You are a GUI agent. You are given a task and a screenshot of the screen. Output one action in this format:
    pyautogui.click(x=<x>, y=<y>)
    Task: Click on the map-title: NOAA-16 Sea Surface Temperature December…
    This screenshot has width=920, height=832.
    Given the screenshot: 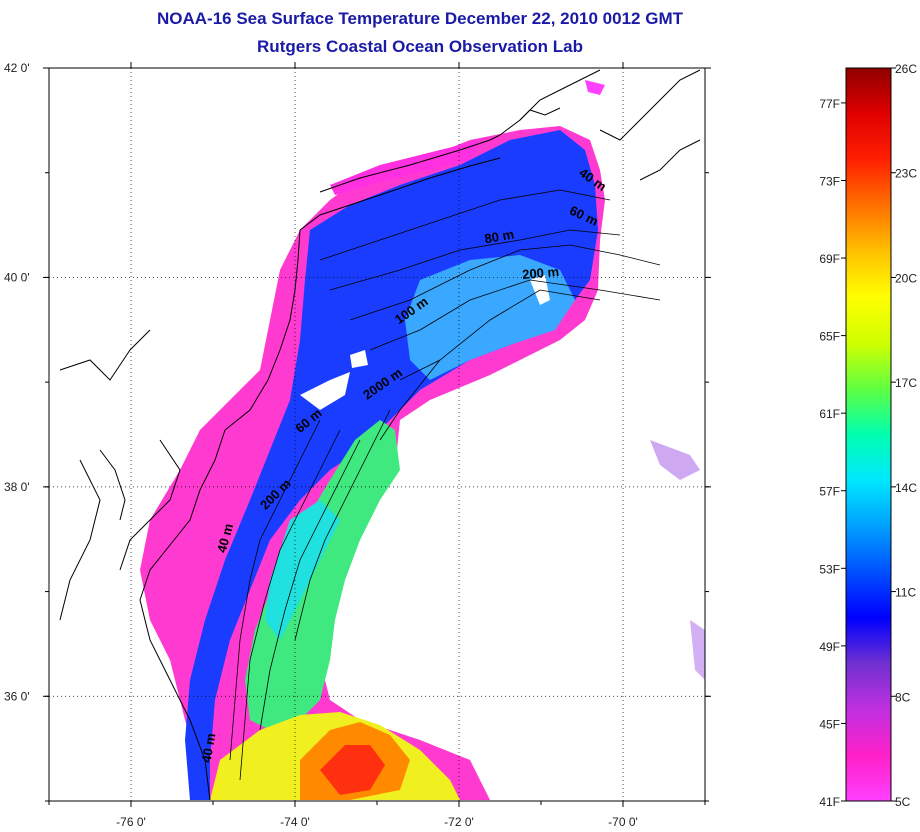 What is the action you would take?
    pyautogui.click(x=420, y=18)
    